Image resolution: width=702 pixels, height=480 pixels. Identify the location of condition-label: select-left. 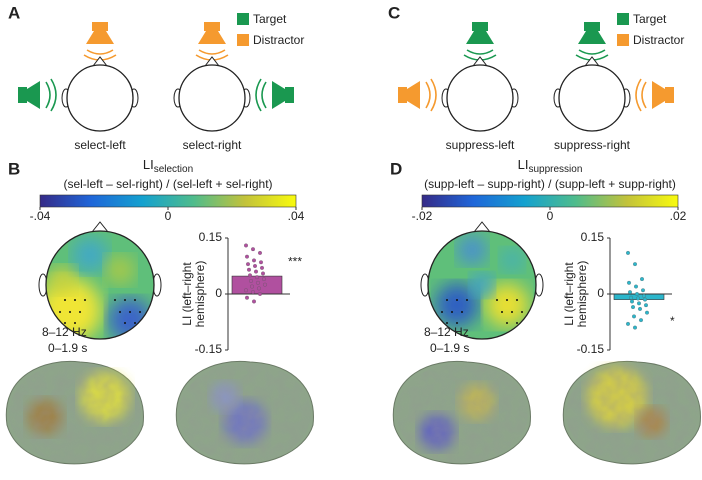
(100, 145).